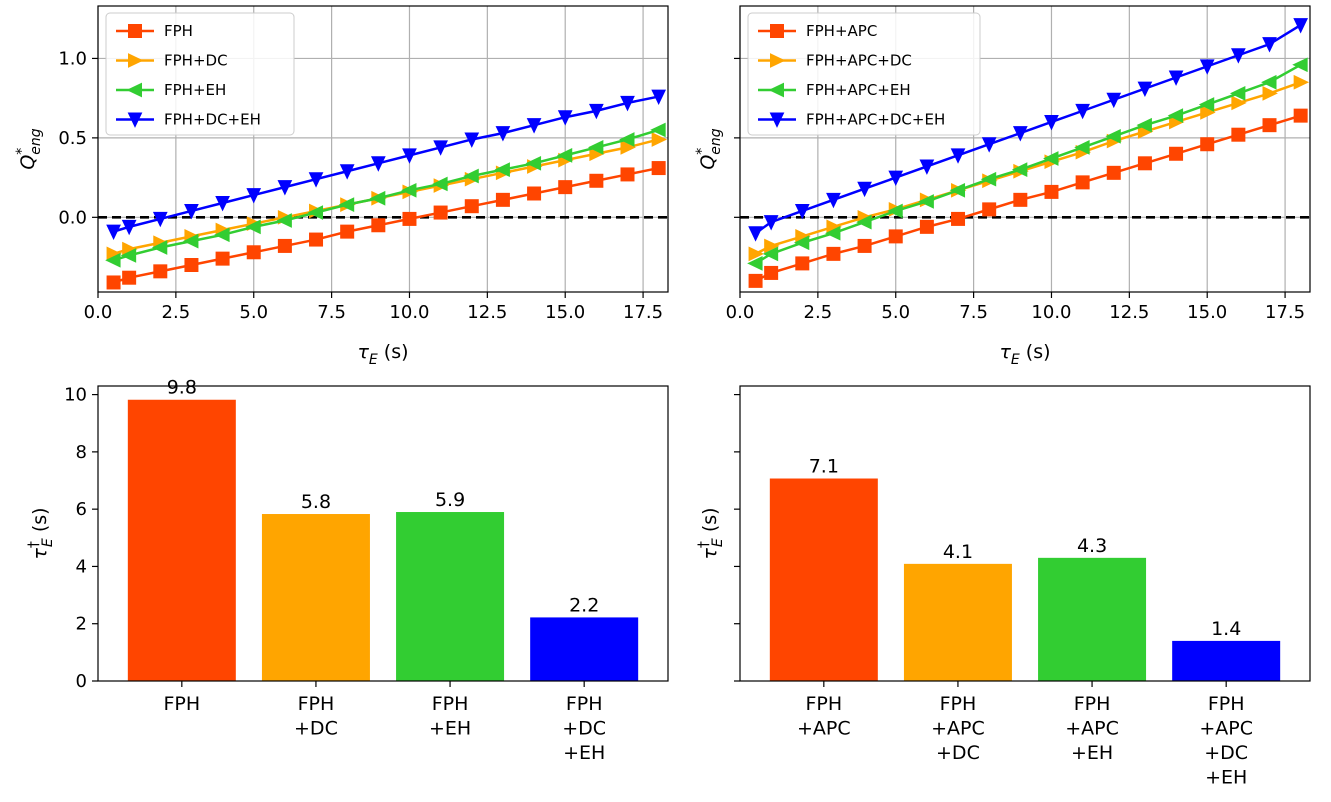  Describe the element at coordinates (81, 566) in the screenshot. I see `y-tick-label: 4` at that location.